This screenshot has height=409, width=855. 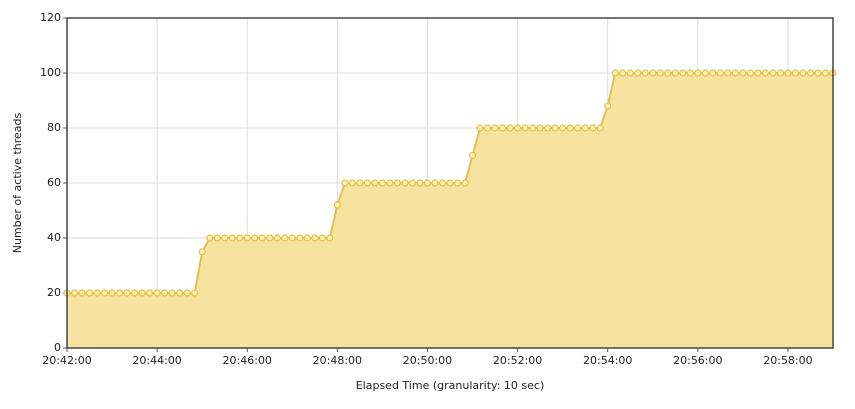 I want to click on y-tick-label: 20, so click(x=54, y=292).